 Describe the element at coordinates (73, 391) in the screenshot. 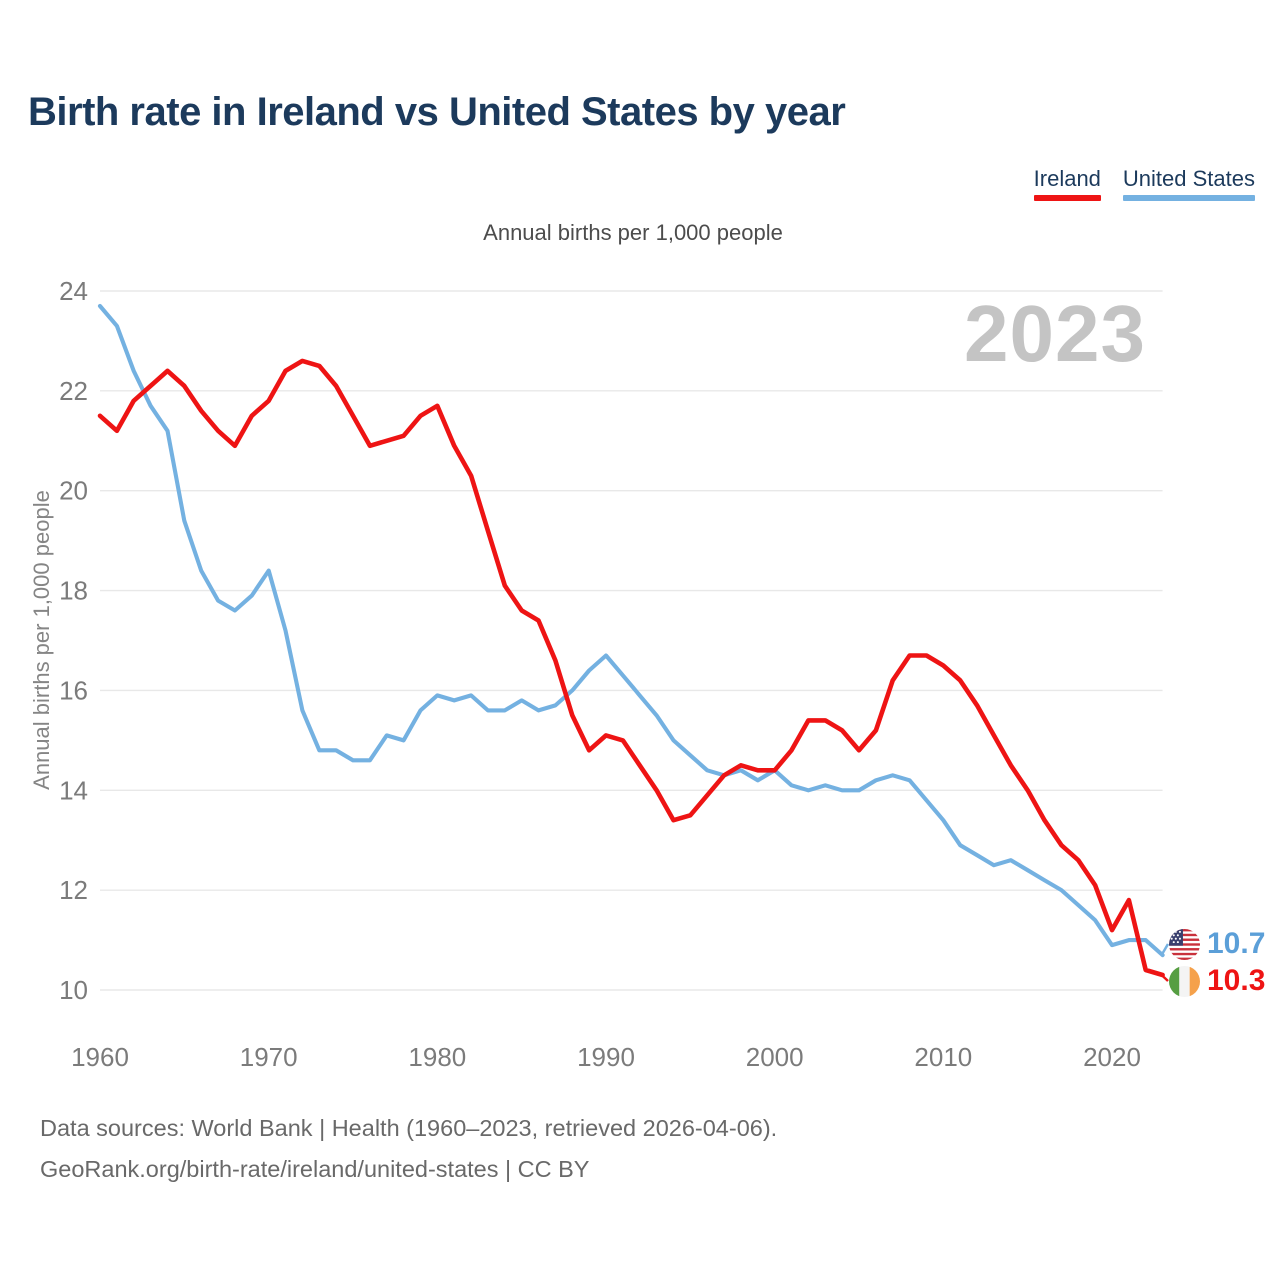

I see `svg-text: 22` at that location.